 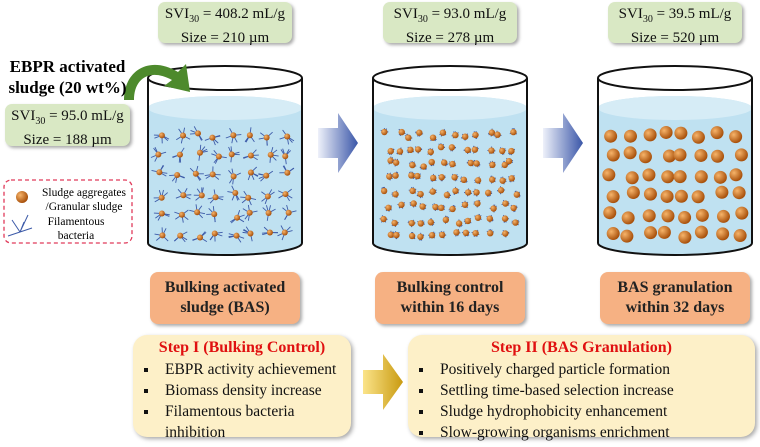 I want to click on step-1-item: EBPR activity achievement, so click(x=255, y=369).